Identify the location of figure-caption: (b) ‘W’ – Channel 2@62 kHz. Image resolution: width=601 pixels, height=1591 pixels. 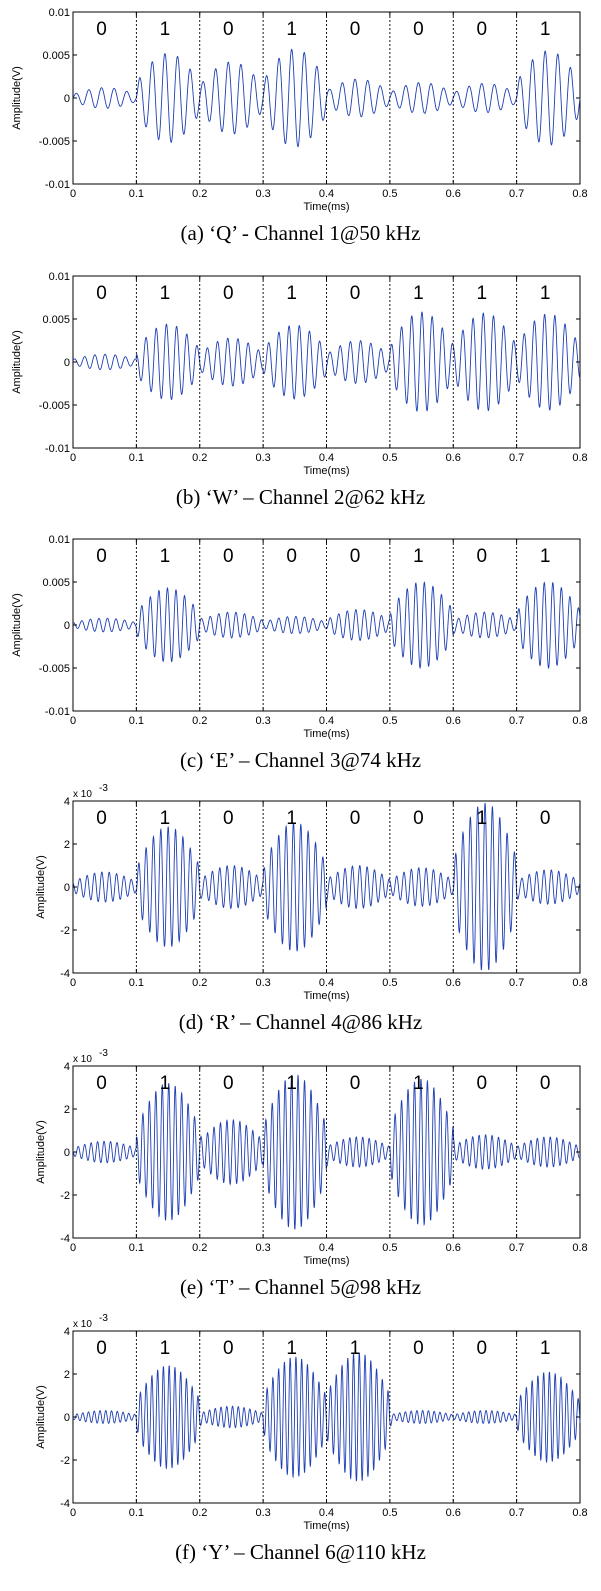
(300, 497).